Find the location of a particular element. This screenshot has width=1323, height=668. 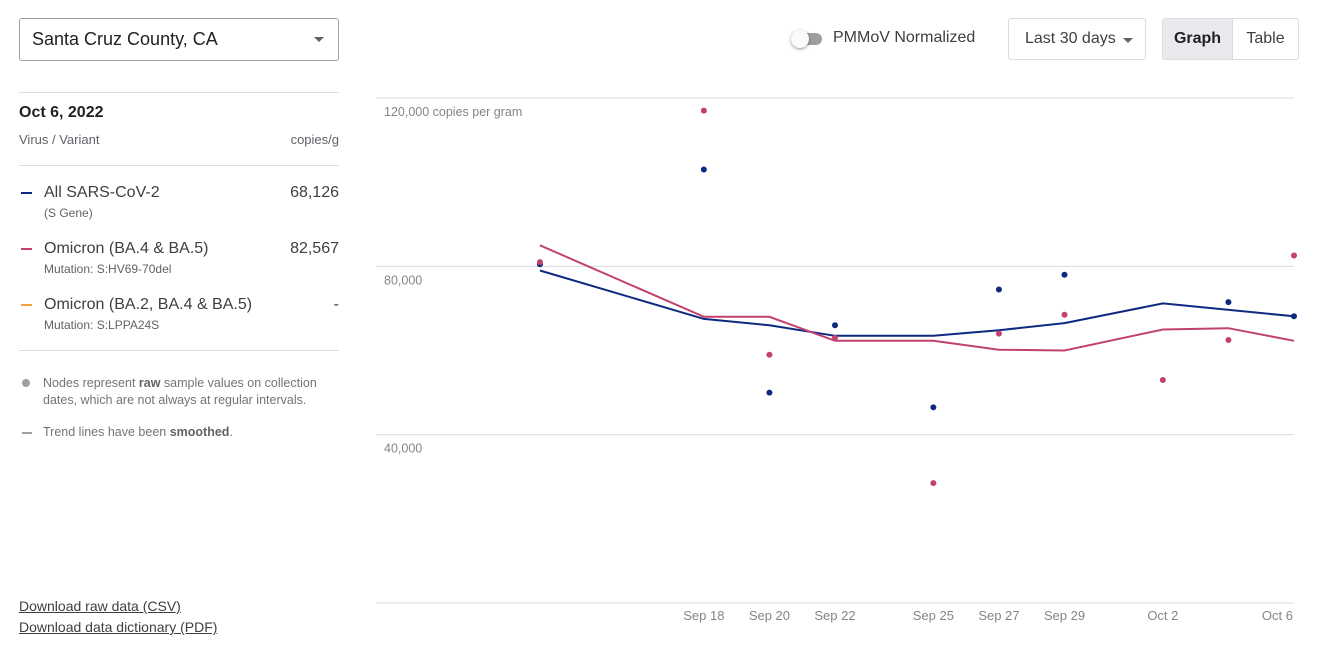

node-dot-icon is located at coordinates (26, 383).